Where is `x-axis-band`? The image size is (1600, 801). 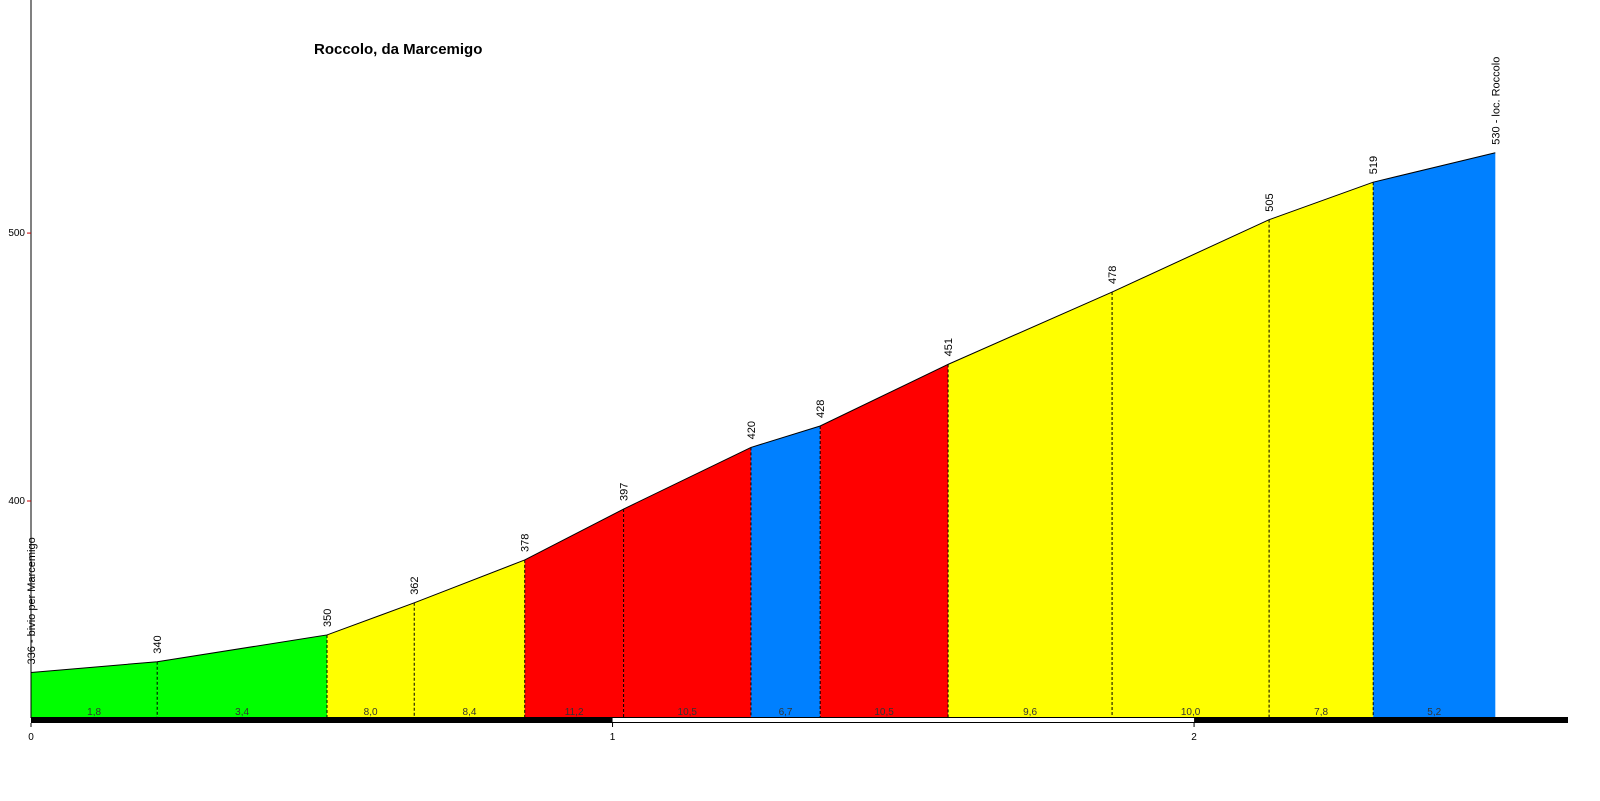
x-axis-band is located at coordinates (903, 720).